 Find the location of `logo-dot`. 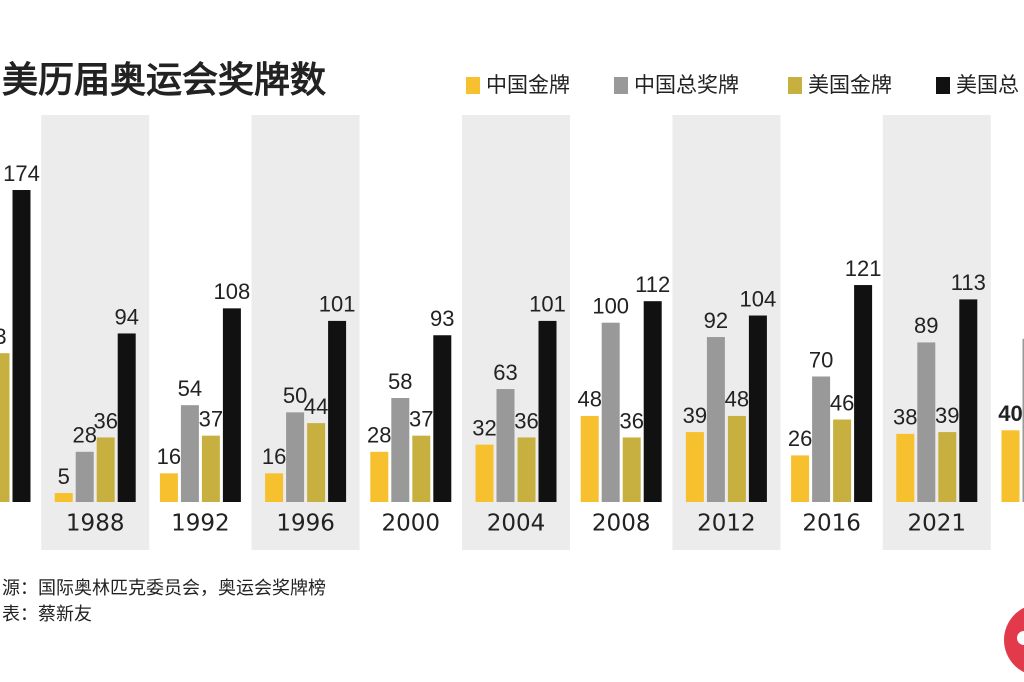

logo-dot is located at coordinates (1020, 638).